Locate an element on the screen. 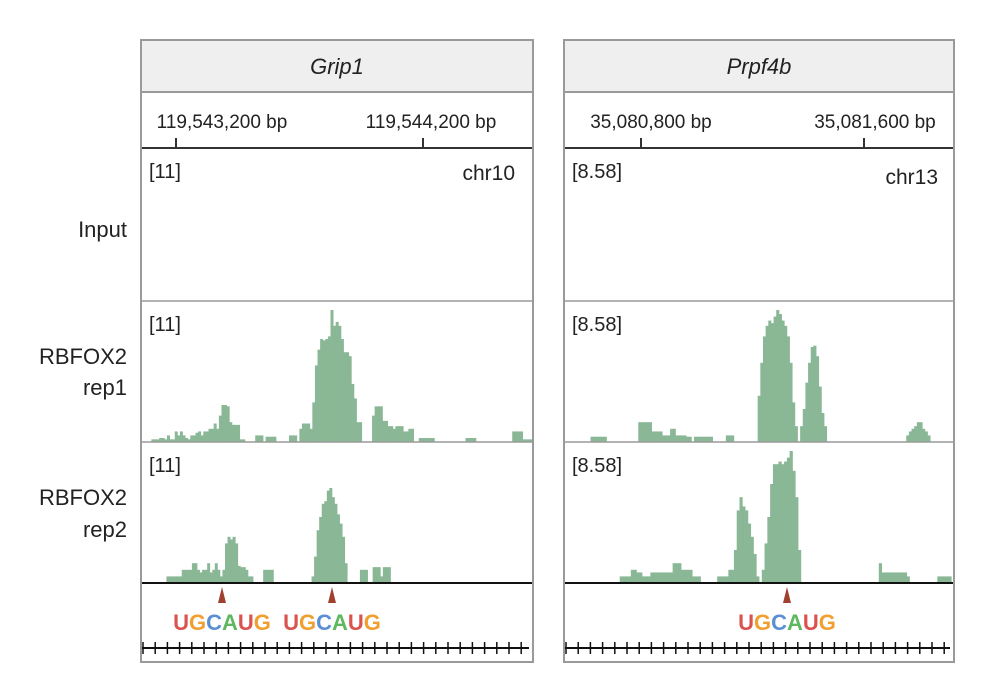  chromosome-label: chr10 is located at coordinates (488, 173).